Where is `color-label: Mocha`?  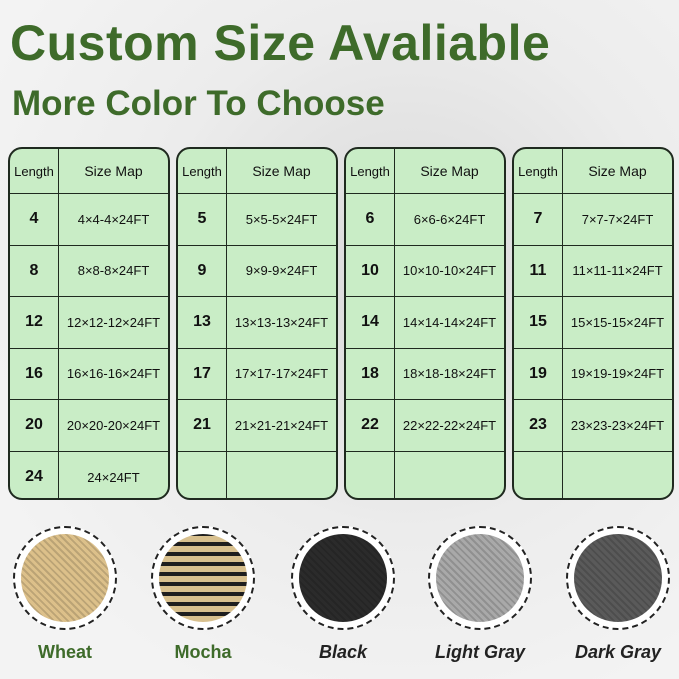
color-label: Mocha is located at coordinates (203, 652).